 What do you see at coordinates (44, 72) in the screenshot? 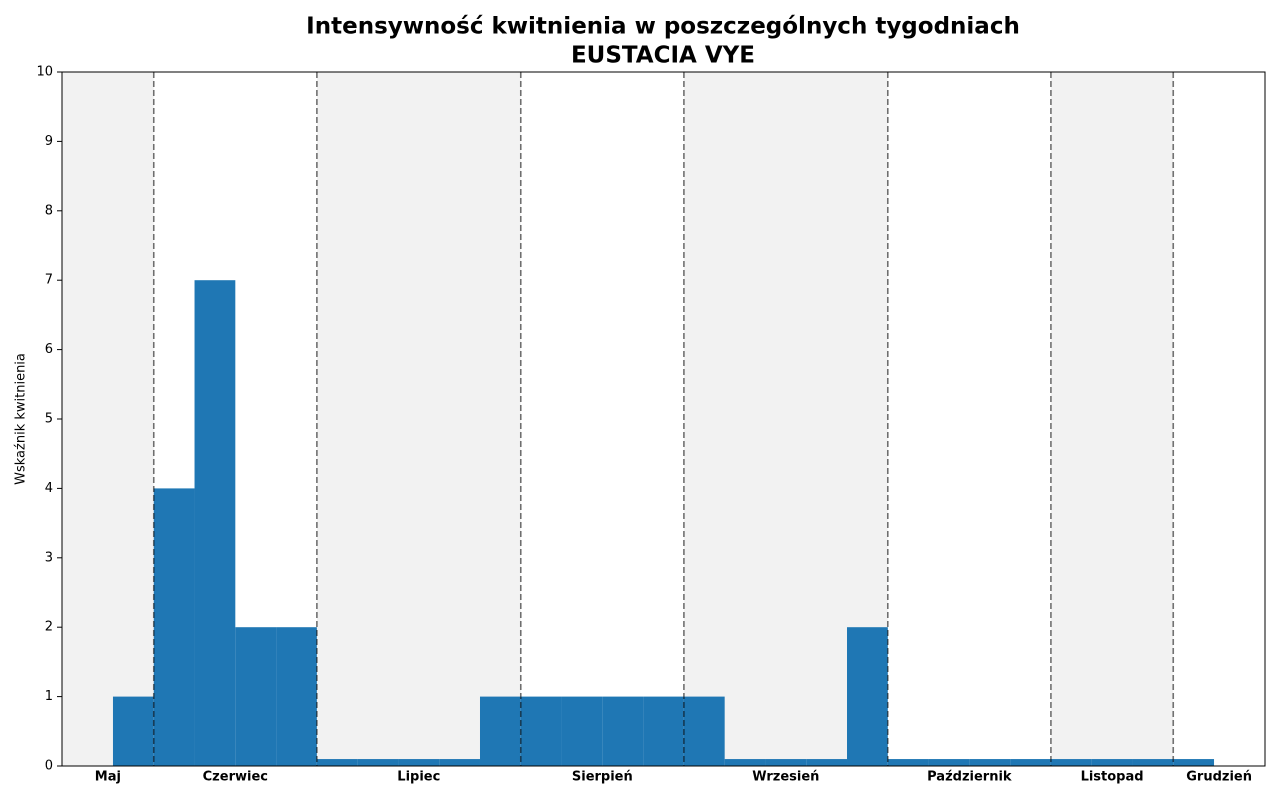
I see `y-tick-label: 10` at bounding box center [44, 72].